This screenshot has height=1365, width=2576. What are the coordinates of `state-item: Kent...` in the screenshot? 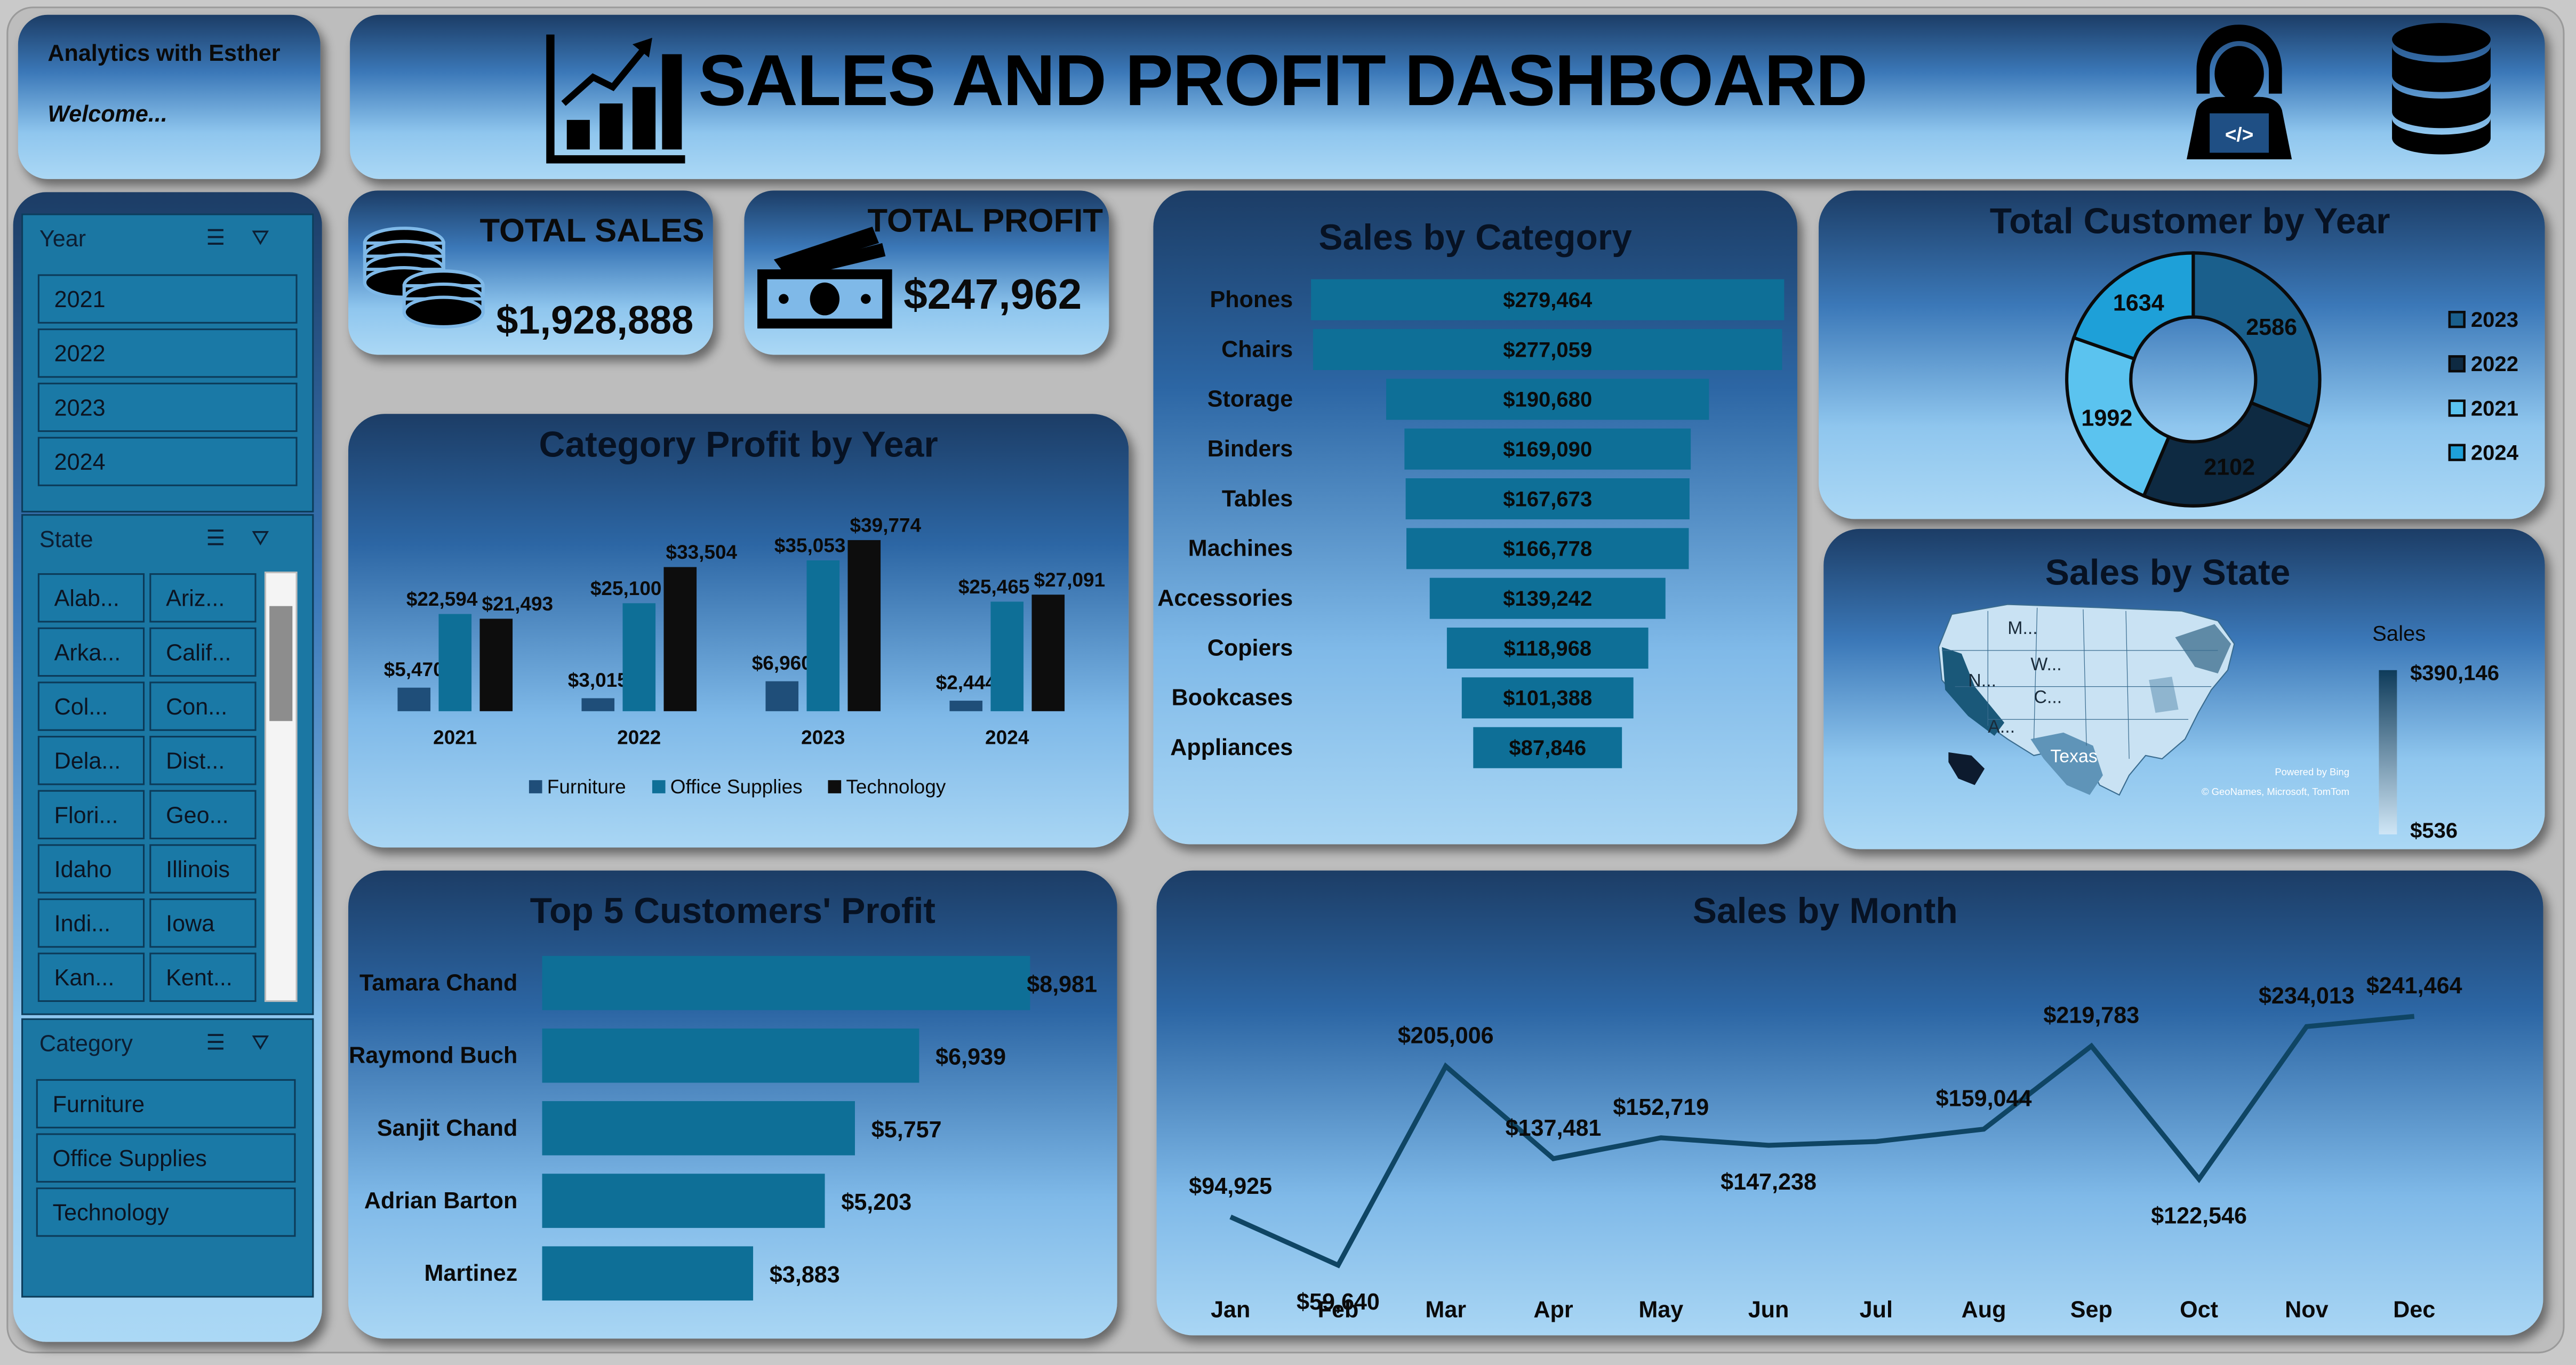 It's located at (203, 977).